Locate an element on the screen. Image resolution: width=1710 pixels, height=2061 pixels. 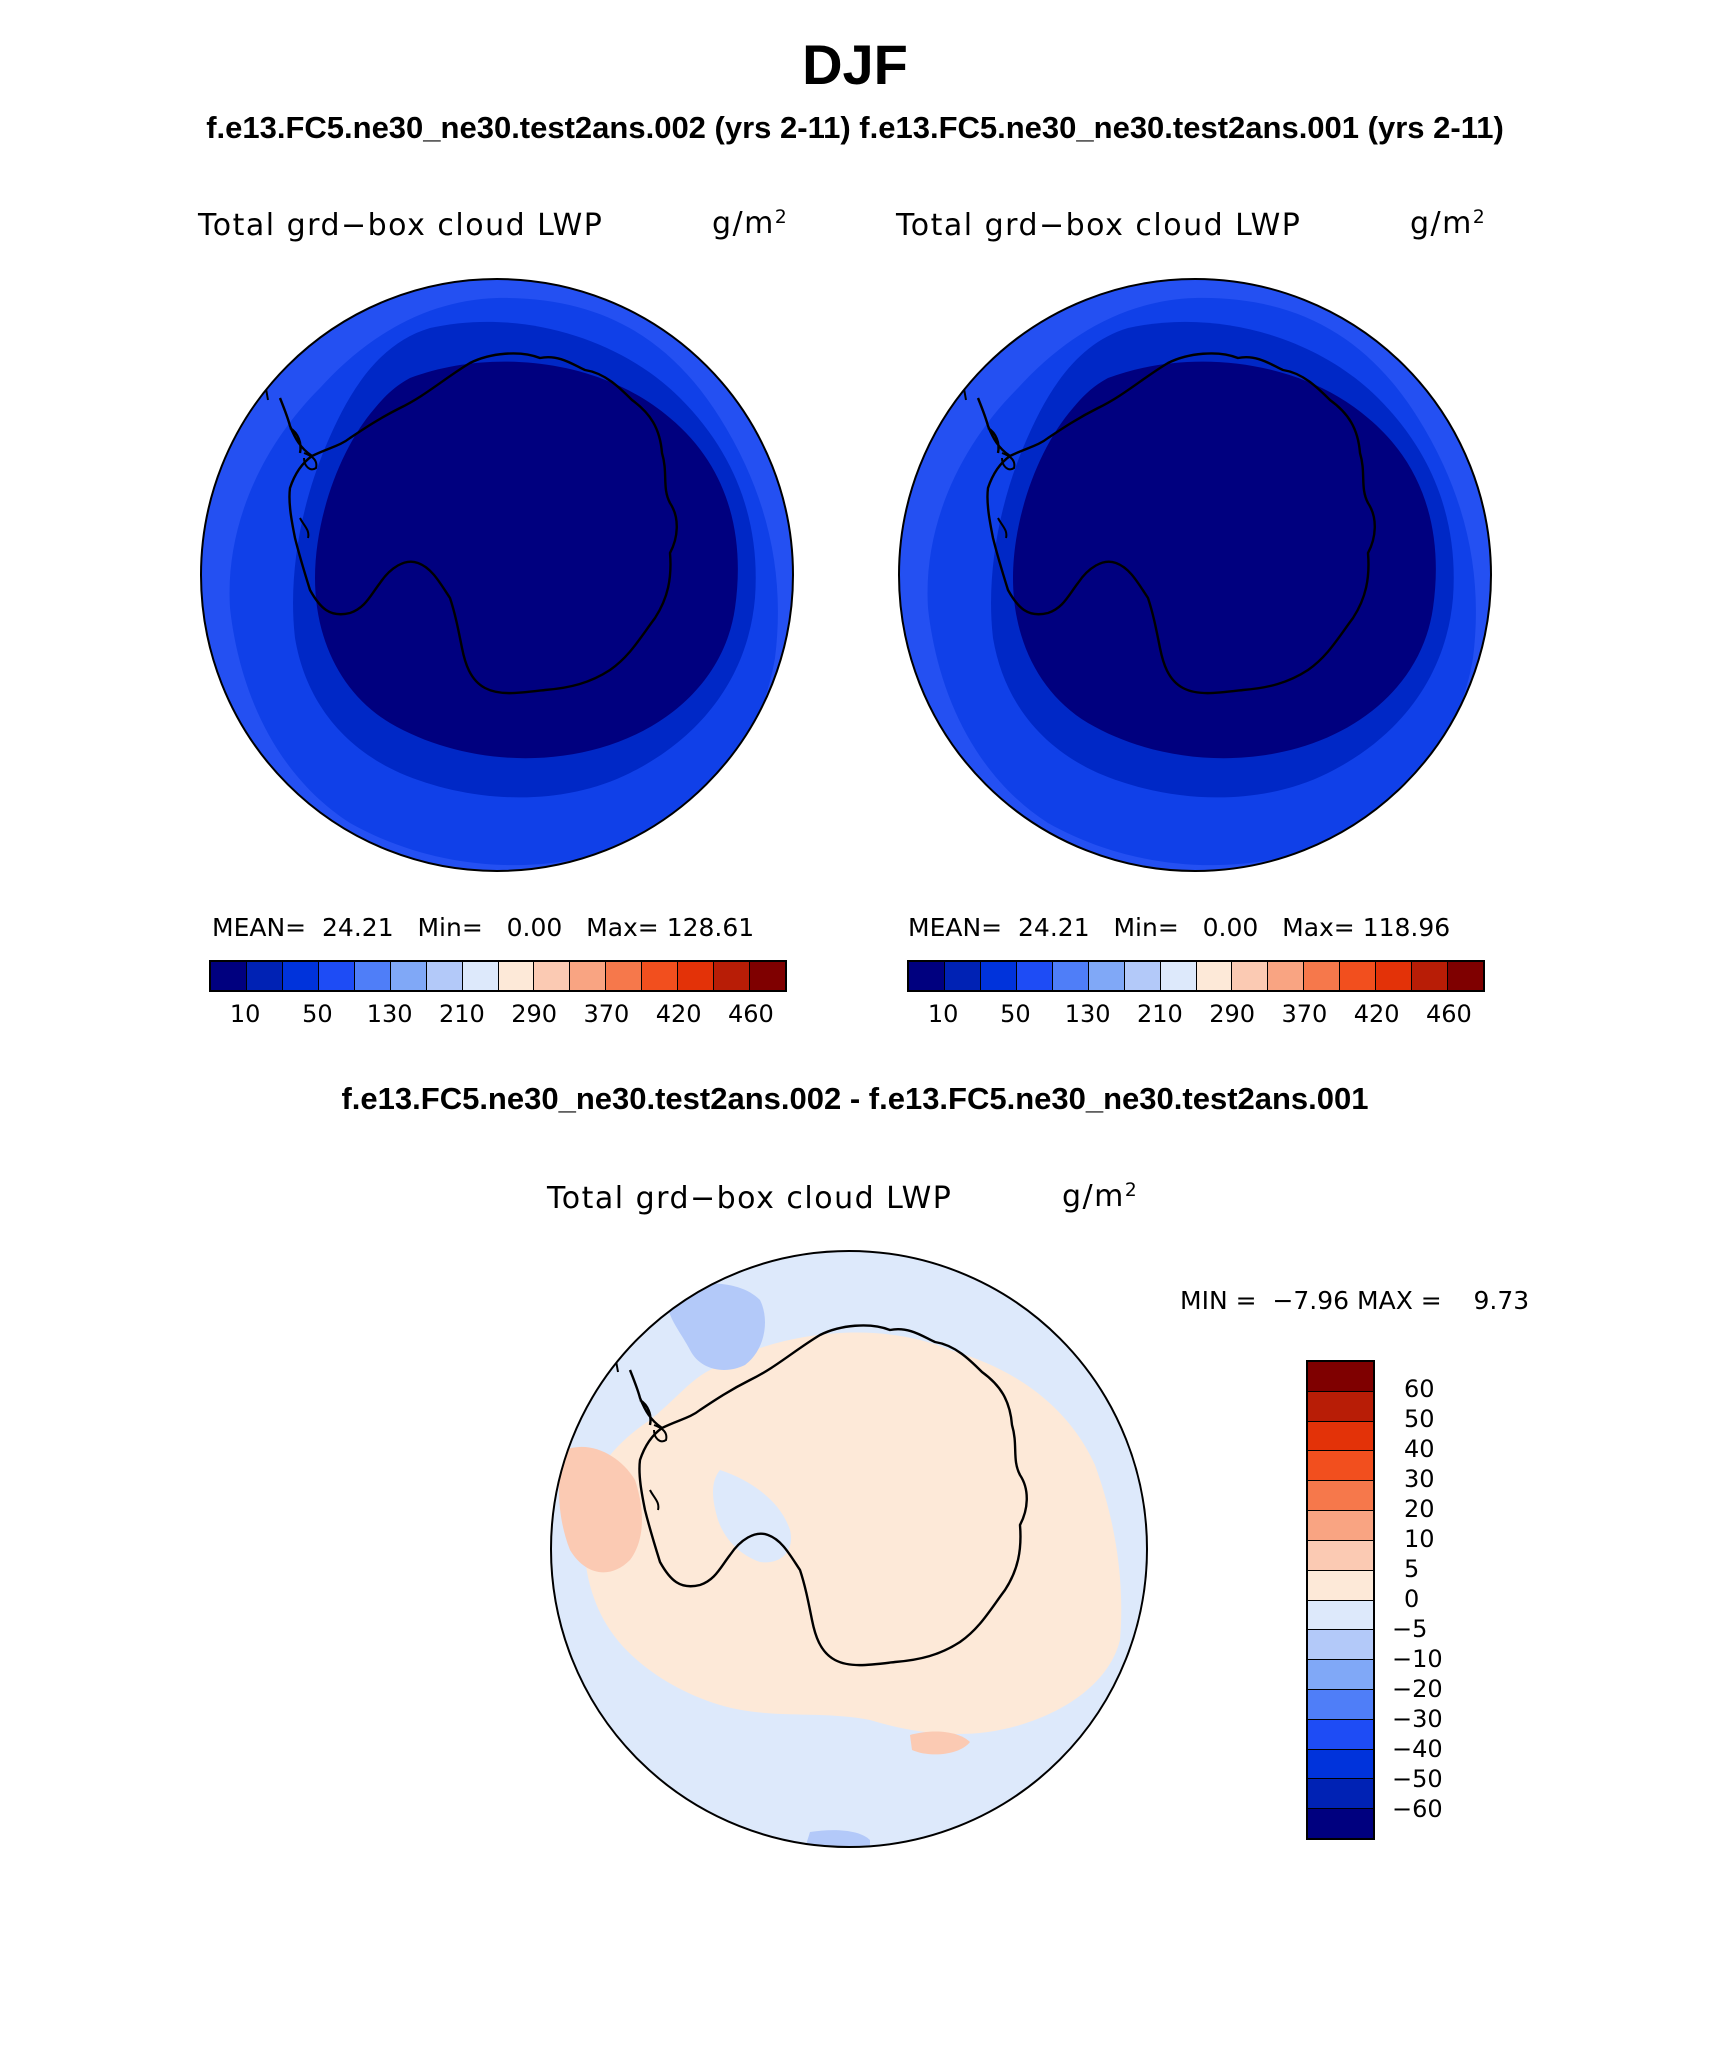
diff-colorbar-tick-label: −20 is located at coordinates (1417, 1689).